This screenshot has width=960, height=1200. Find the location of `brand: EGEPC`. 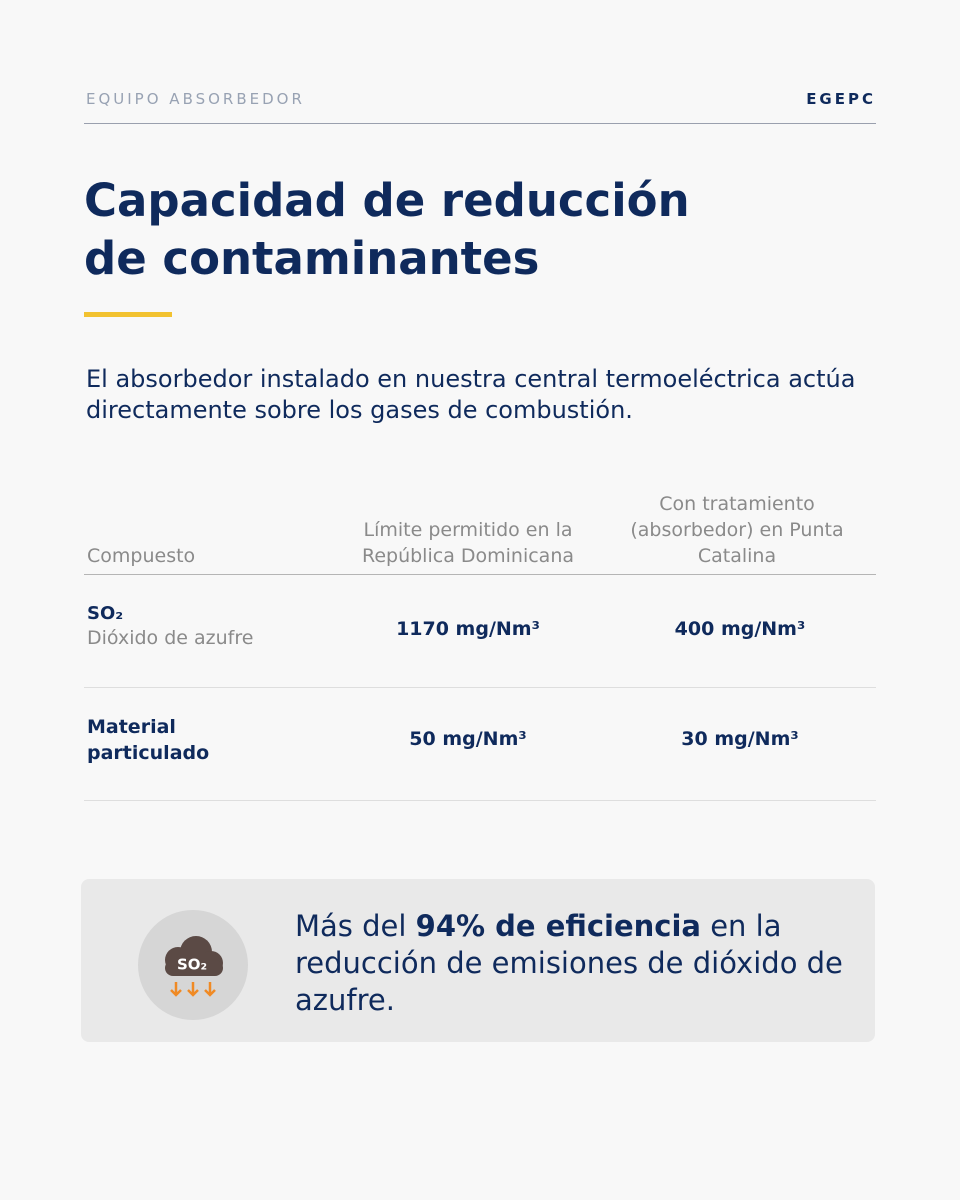

brand: EGEPC is located at coordinates (841, 99).